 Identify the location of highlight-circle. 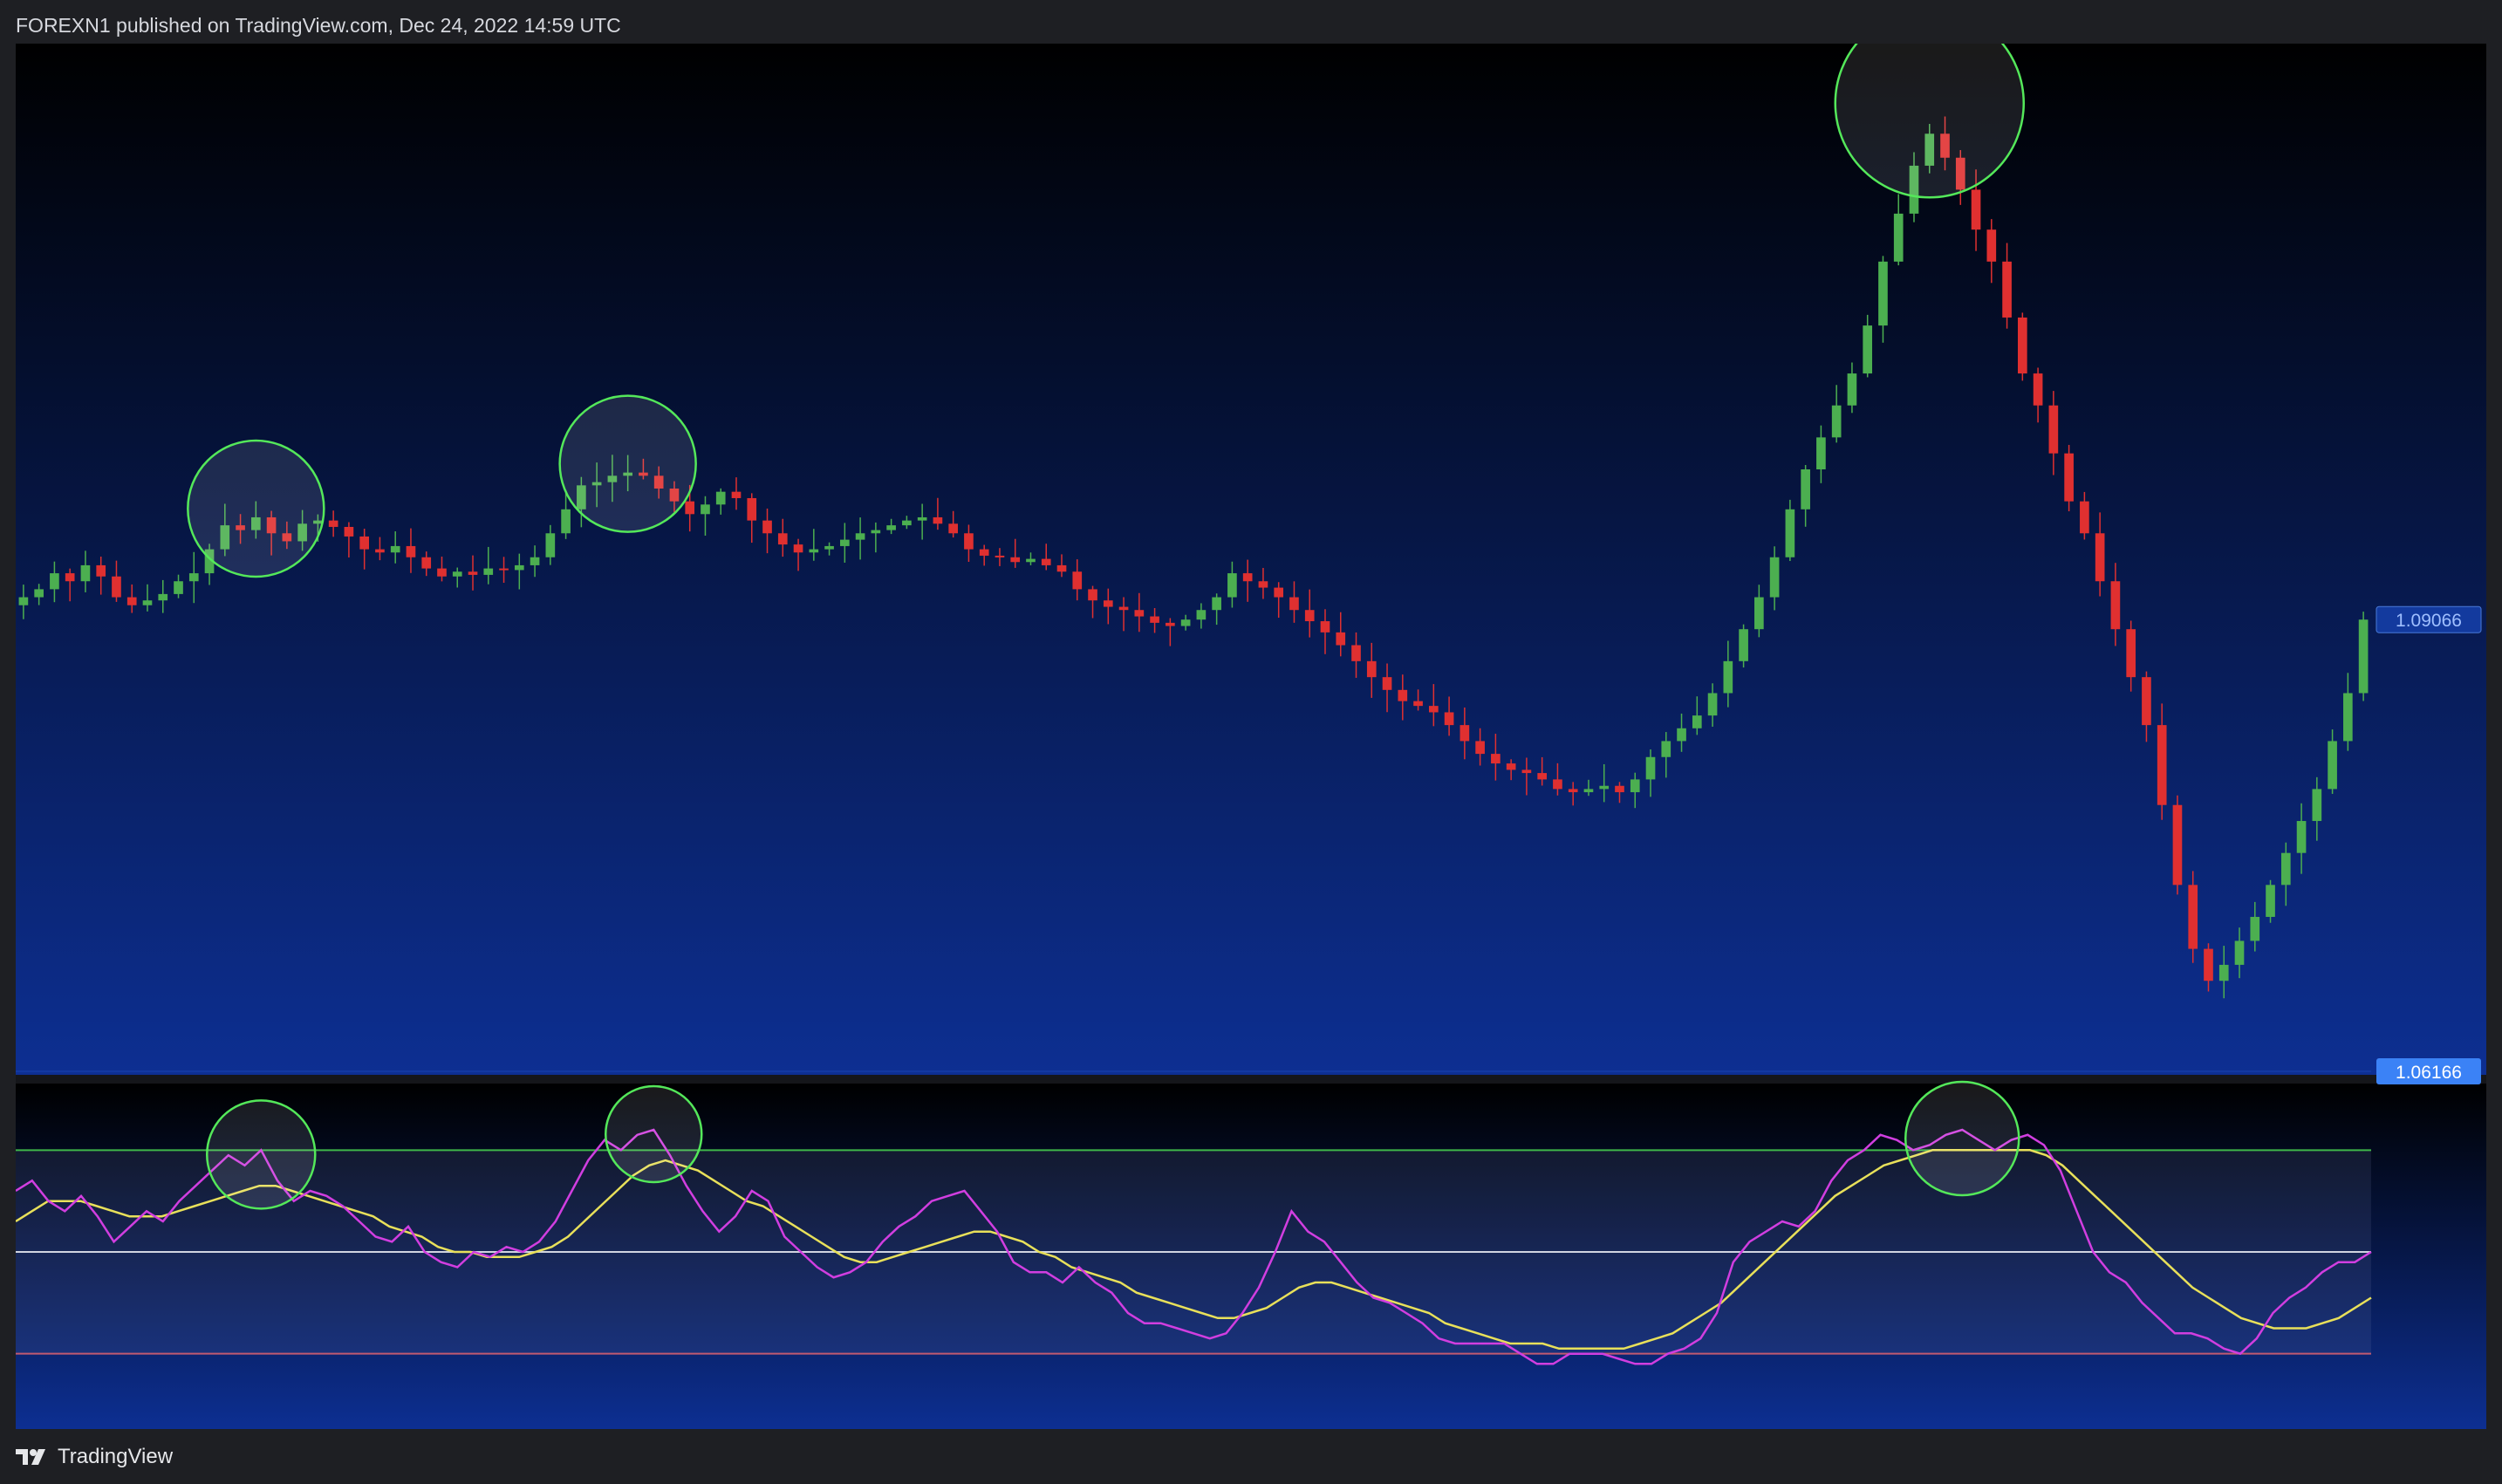
(256, 508).